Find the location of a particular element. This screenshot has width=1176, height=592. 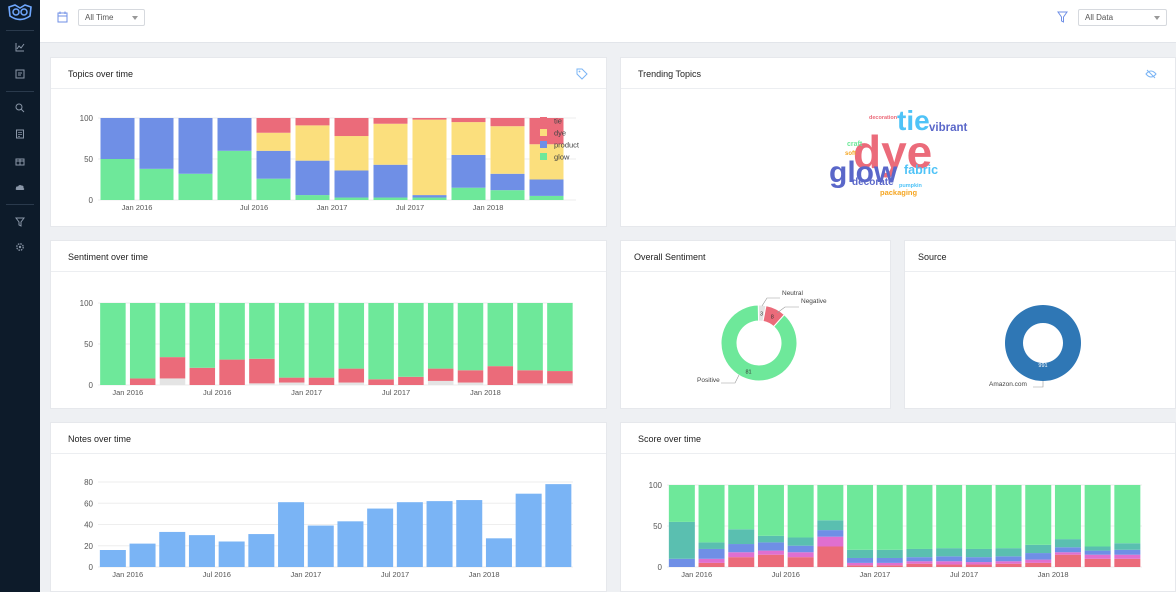

filter-icon is located at coordinates (1062, 17).